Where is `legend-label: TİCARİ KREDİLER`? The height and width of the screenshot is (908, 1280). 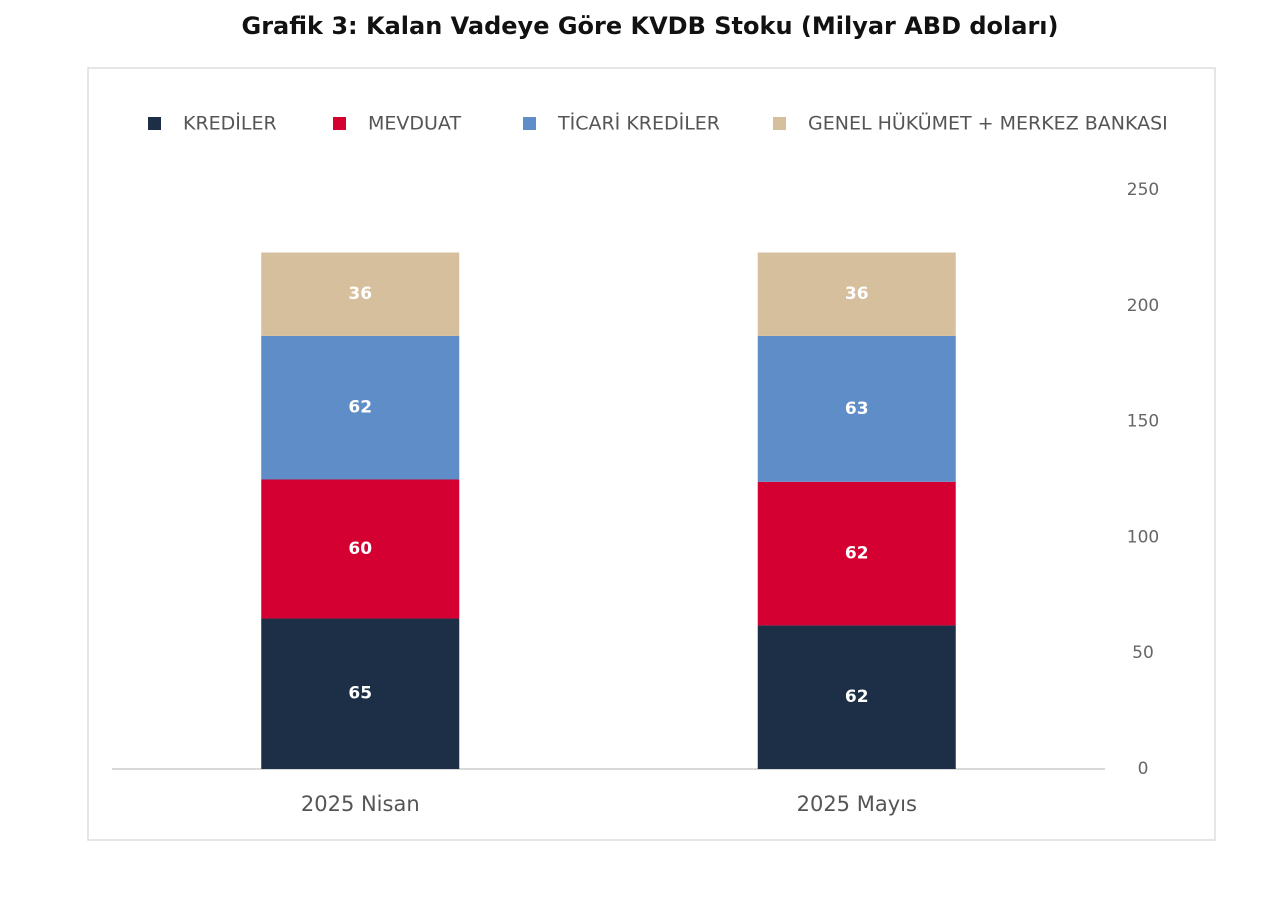
legend-label: TİCARİ KREDİLER is located at coordinates (638, 123).